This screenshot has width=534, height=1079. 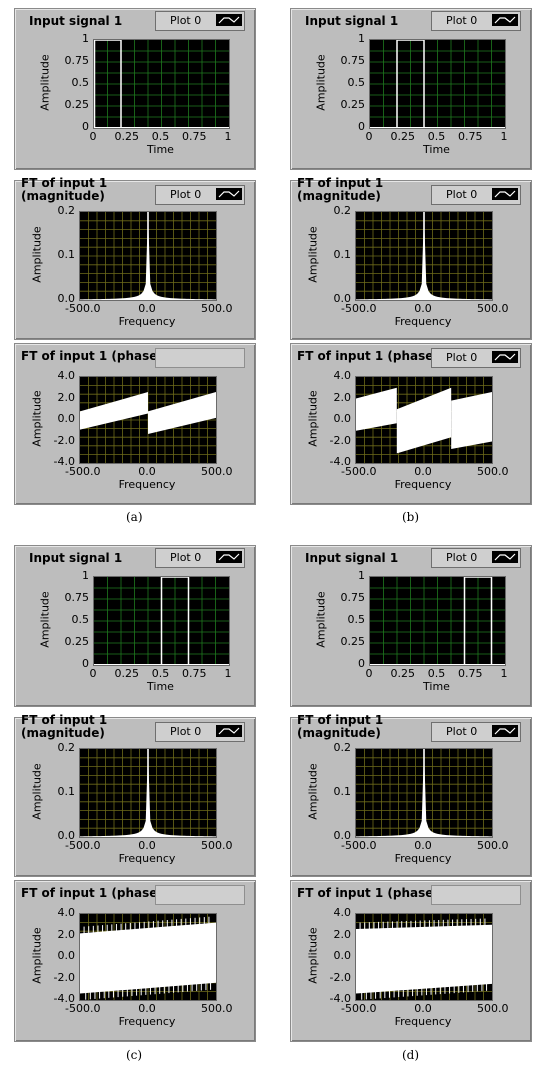 I want to click on y-tick-label: 1, so click(x=85, y=38).